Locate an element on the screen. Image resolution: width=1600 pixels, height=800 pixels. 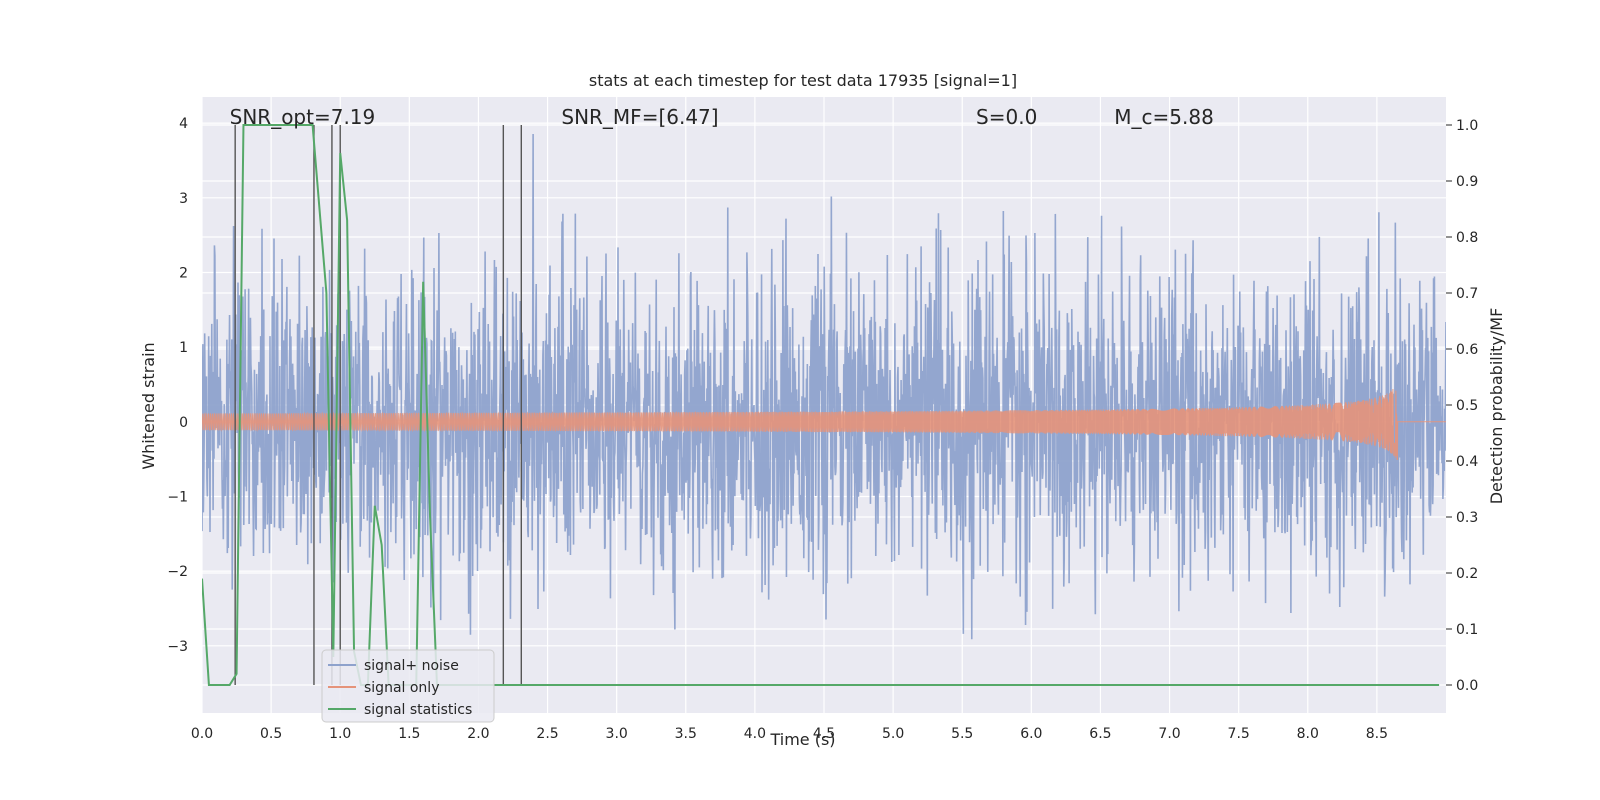
y-right-tick-label: 1.0 is located at coordinates (1467, 126).